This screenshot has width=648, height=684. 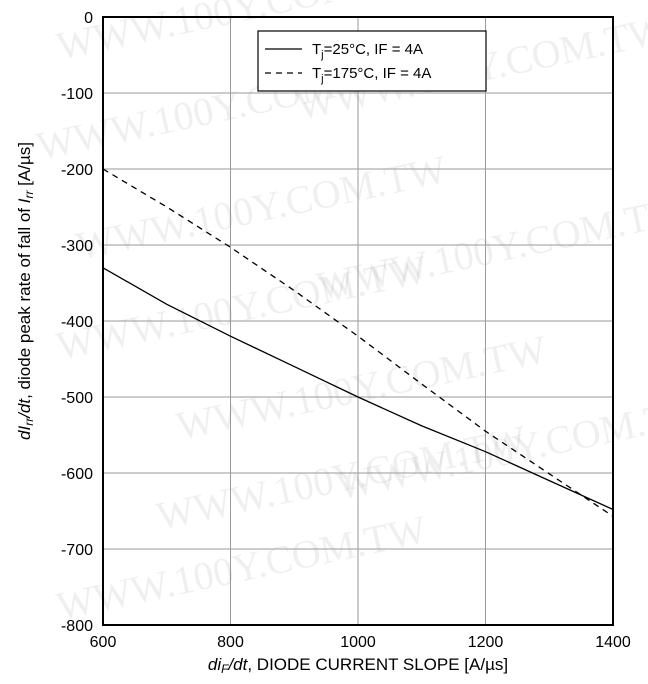 I want to click on legend-entry-25c: Tj=25°C, IF = 4A, so click(x=367, y=51).